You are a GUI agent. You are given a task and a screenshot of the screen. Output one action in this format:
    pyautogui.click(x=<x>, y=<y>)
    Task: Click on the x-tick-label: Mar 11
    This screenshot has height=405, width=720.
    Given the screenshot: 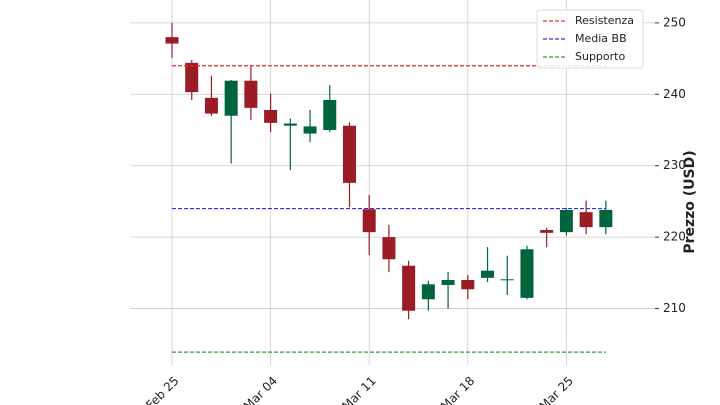 What is the action you would take?
    pyautogui.click(x=358, y=389)
    